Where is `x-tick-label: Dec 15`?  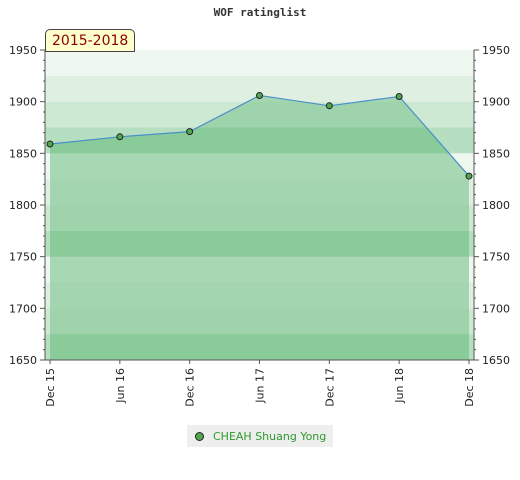 x-tick-label: Dec 15 is located at coordinates (50, 387).